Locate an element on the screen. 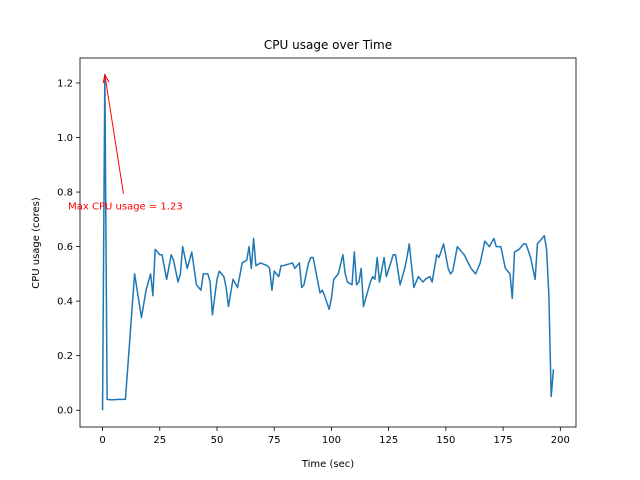  annotation-arrow is located at coordinates (114, 134).